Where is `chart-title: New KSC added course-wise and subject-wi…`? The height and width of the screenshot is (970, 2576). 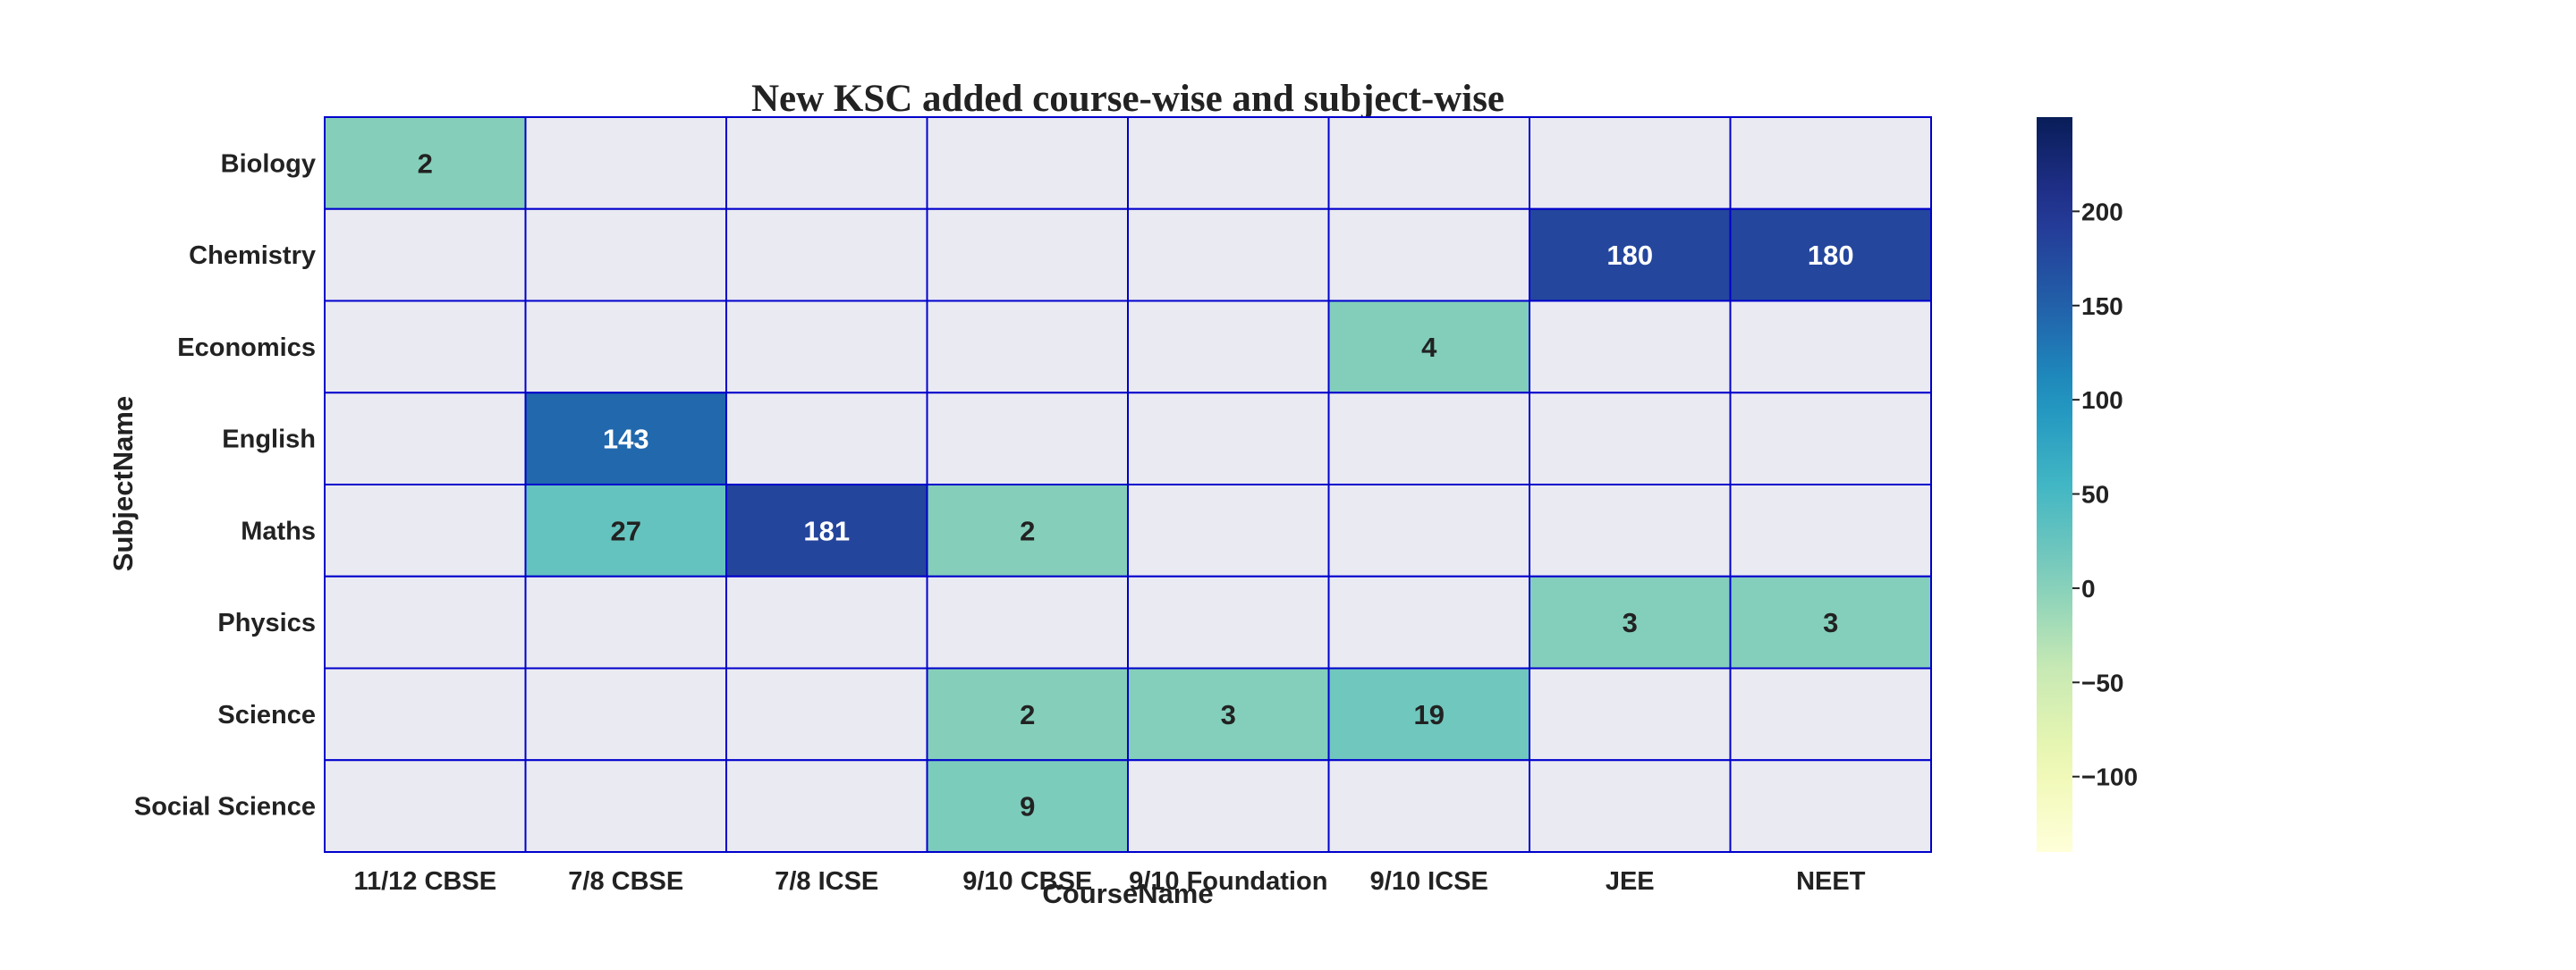
chart-title: New KSC added course-wise and subject-wi… is located at coordinates (1127, 99).